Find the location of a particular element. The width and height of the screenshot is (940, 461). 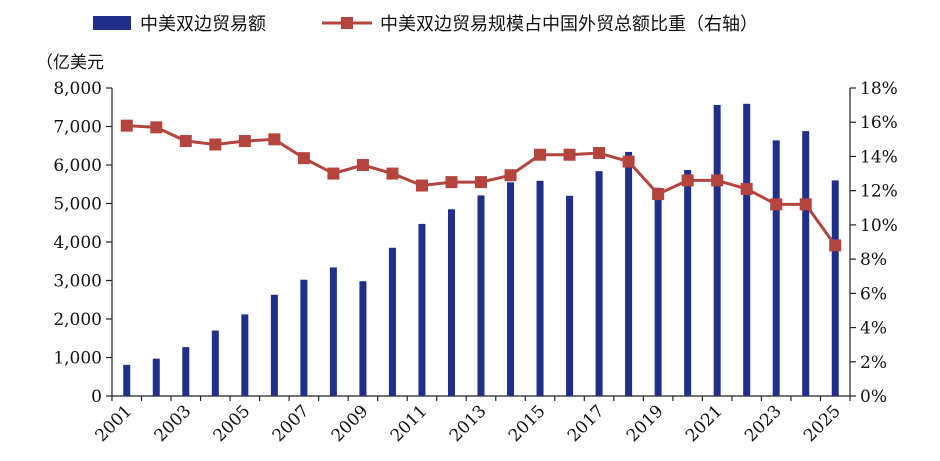

x-tick-label: 2023 is located at coordinates (763, 423).